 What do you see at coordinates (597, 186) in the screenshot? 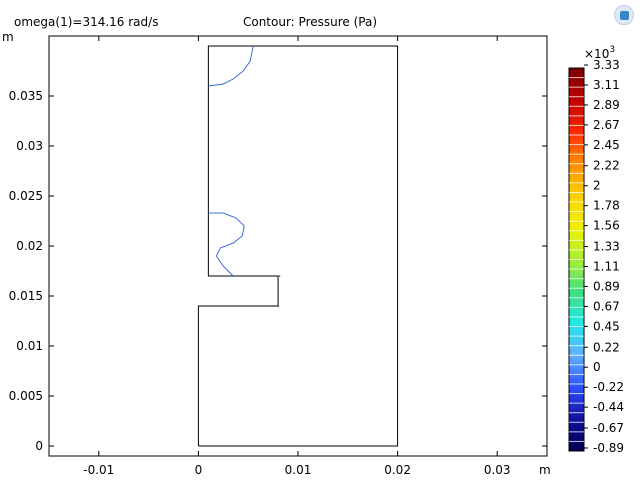
I see `colorbar-tick-label: 2` at bounding box center [597, 186].